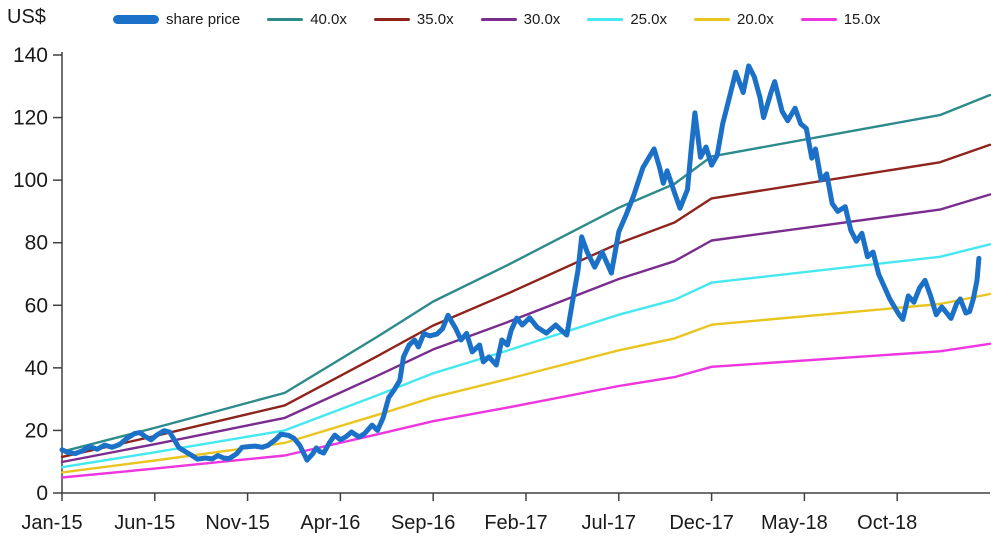 Image resolution: width=1000 pixels, height=541 pixels. What do you see at coordinates (330, 523) in the screenshot?
I see `x-tick-label: Apr-16` at bounding box center [330, 523].